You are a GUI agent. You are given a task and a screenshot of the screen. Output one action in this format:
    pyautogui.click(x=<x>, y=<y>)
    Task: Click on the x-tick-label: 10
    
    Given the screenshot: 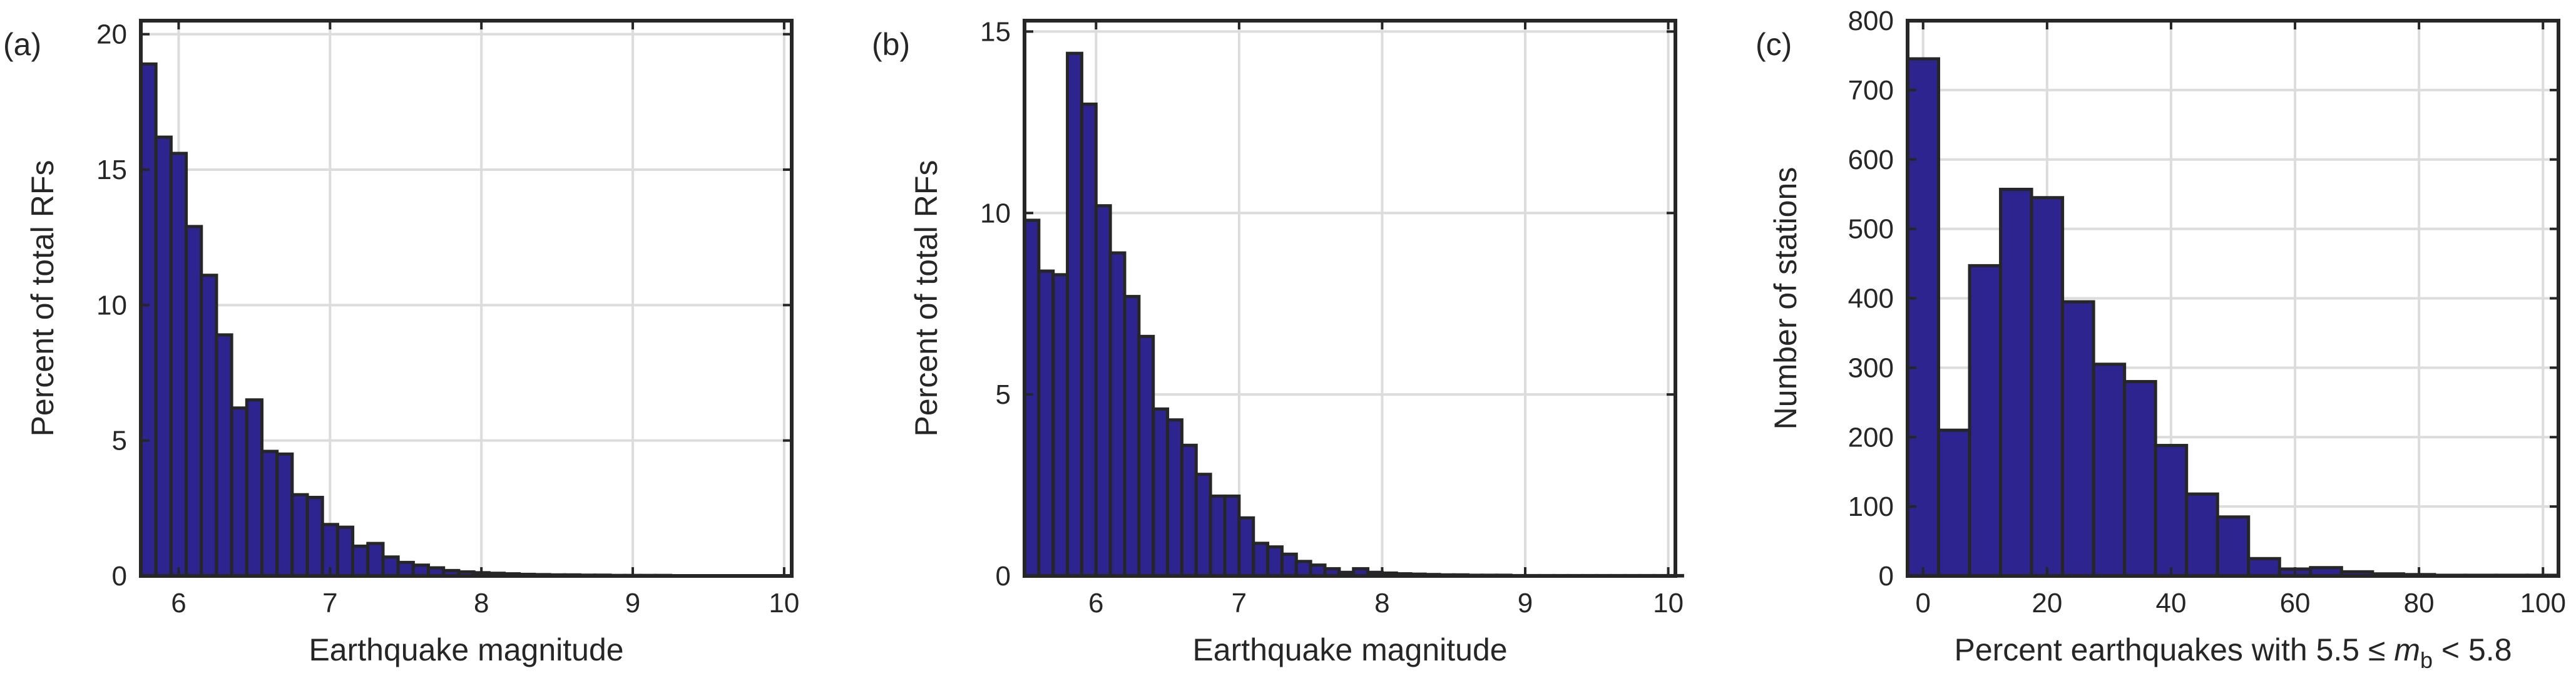 What is the action you would take?
    pyautogui.click(x=1668, y=603)
    